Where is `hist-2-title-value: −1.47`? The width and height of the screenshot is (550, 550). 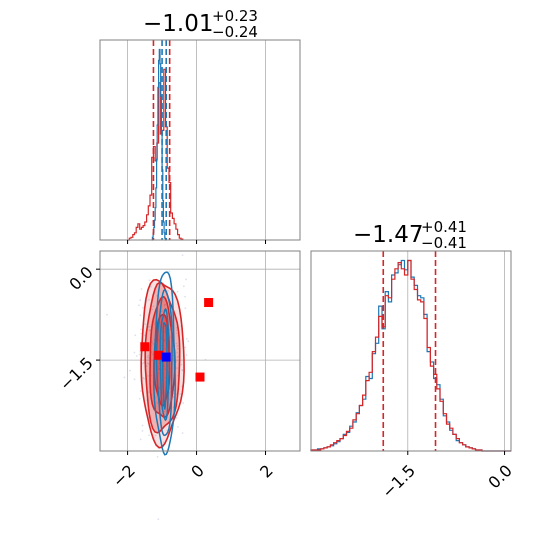
hist-2-title-value: −1.47 is located at coordinates (388, 235).